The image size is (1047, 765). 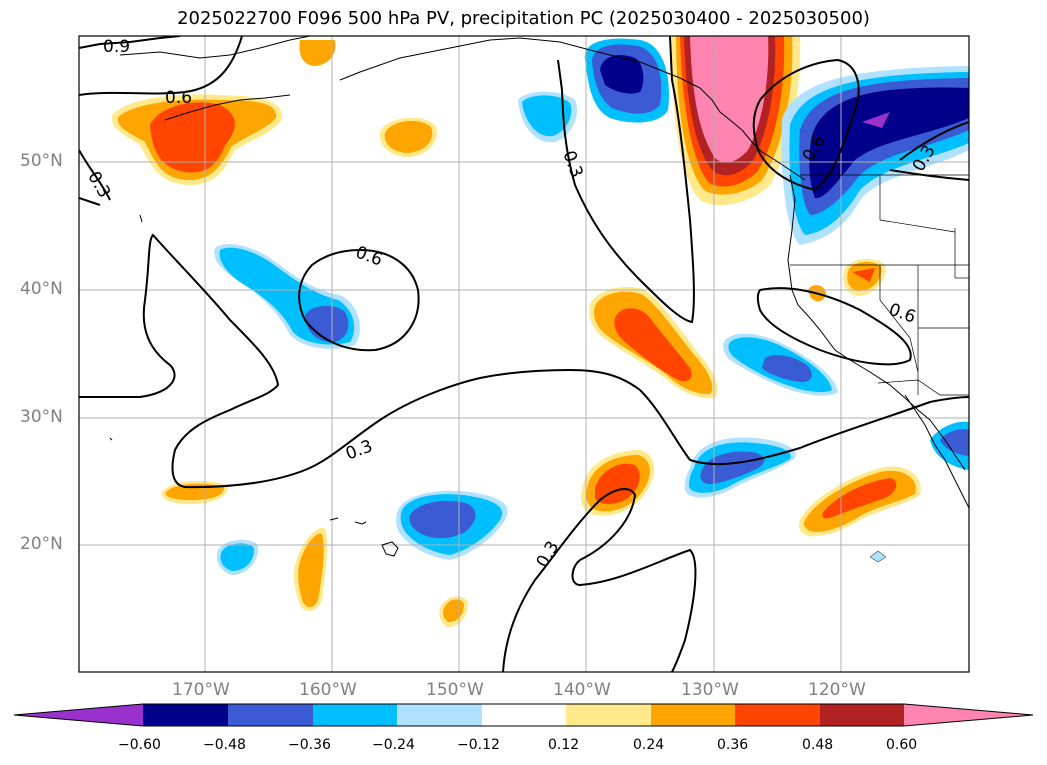 I want to click on colorbar-tick: 0.24, so click(x=649, y=745).